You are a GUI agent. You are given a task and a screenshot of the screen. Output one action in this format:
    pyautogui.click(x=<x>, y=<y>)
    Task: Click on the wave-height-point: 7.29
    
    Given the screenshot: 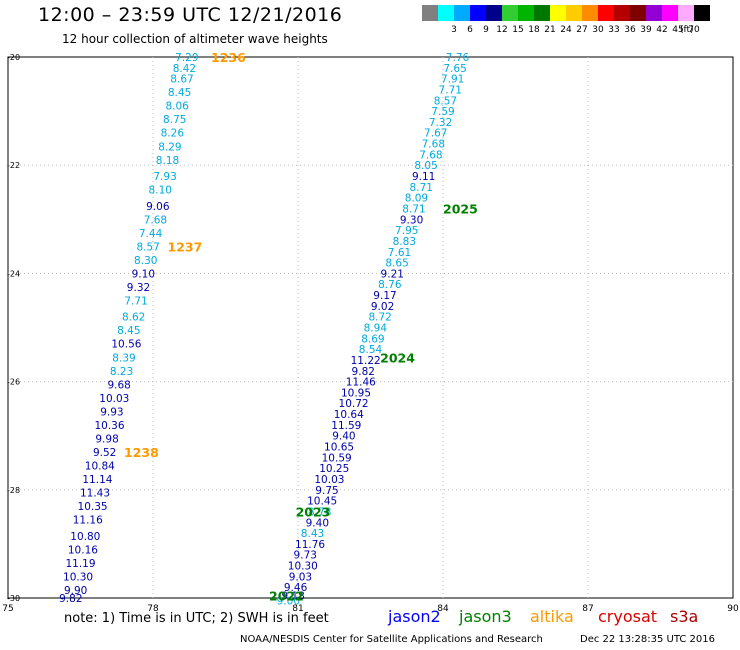 What is the action you would take?
    pyautogui.click(x=186, y=58)
    